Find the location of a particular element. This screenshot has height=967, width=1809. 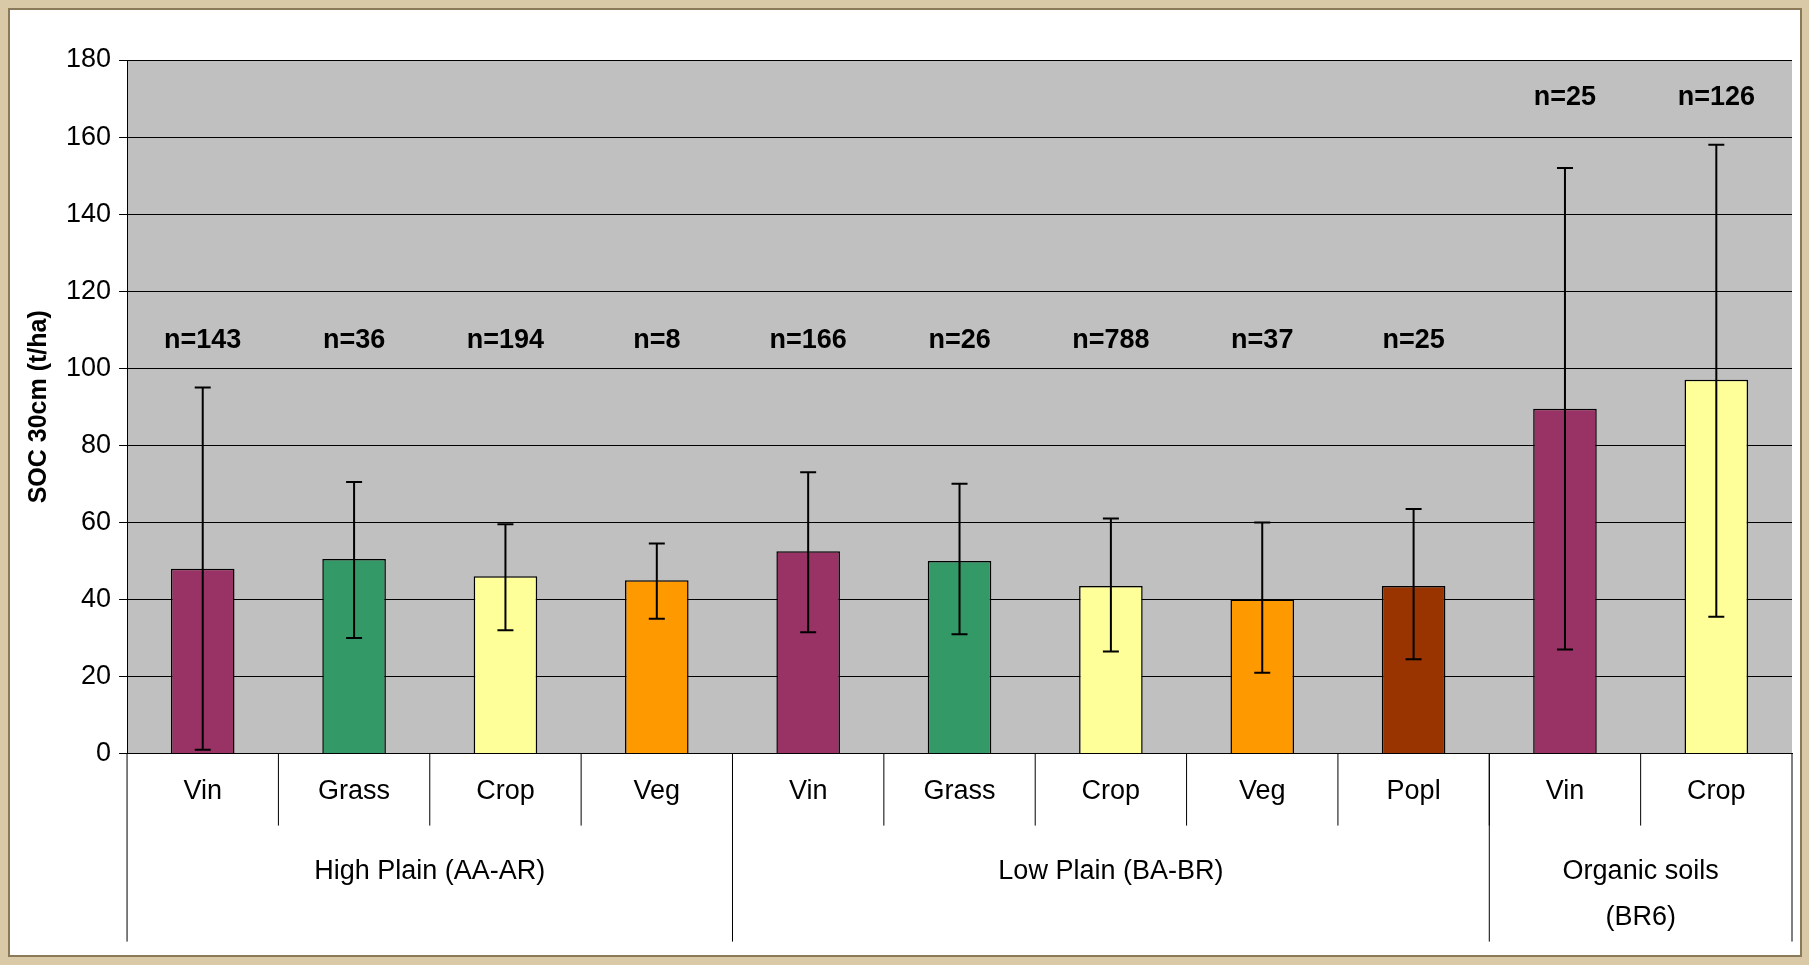

annotation: n=143 is located at coordinates (203, 338).